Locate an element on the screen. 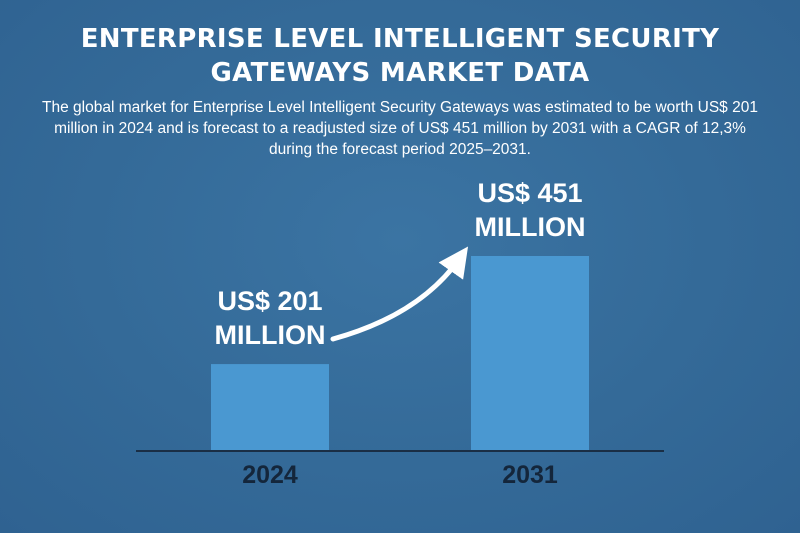 The width and height of the screenshot is (800, 533). value-label-2031-line-1: US$ 451 is located at coordinates (529, 193).